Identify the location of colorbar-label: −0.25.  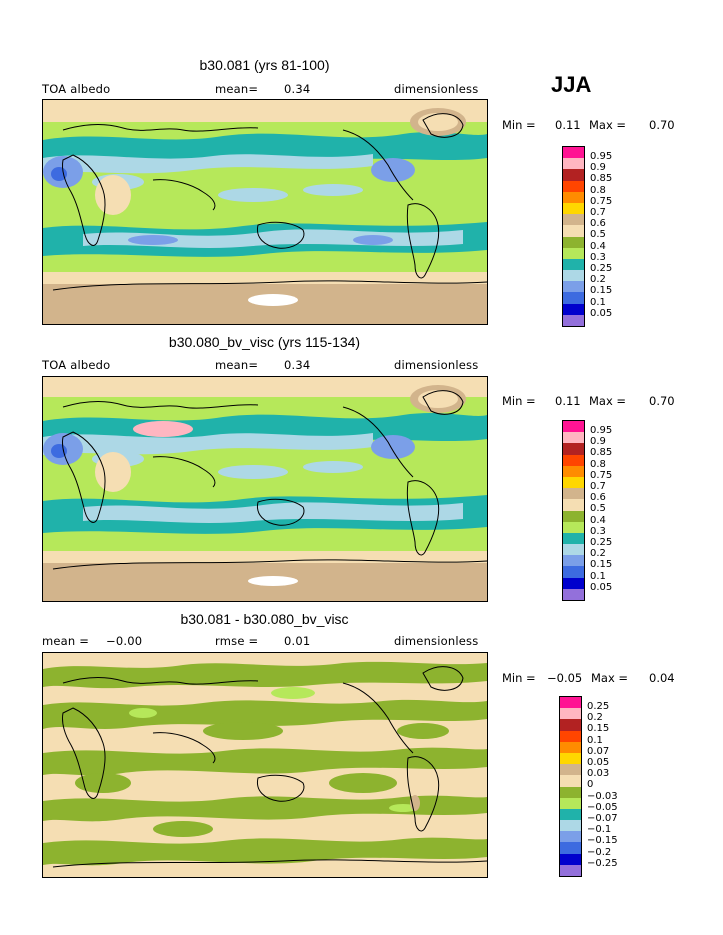
(602, 863).